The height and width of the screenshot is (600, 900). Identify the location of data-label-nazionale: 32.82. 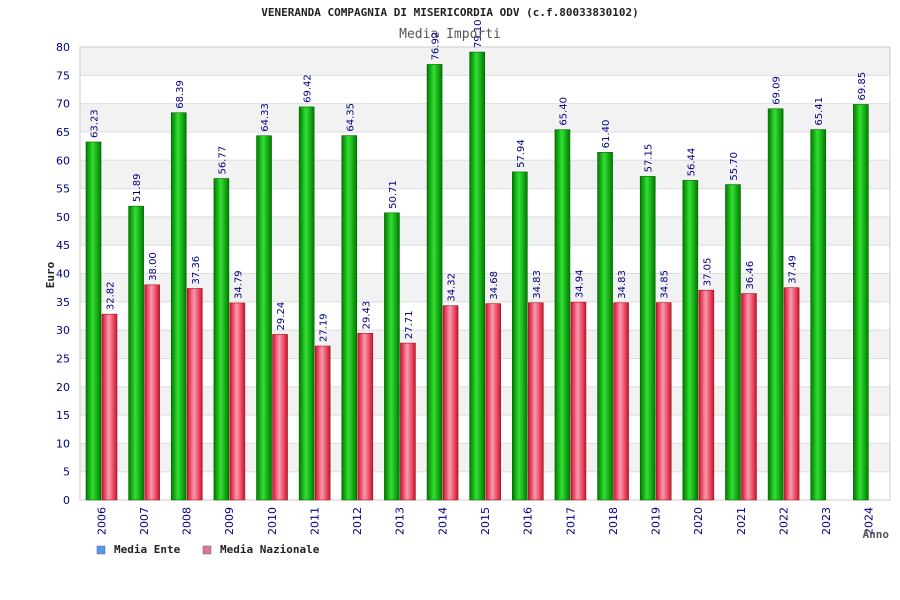
(111, 296).